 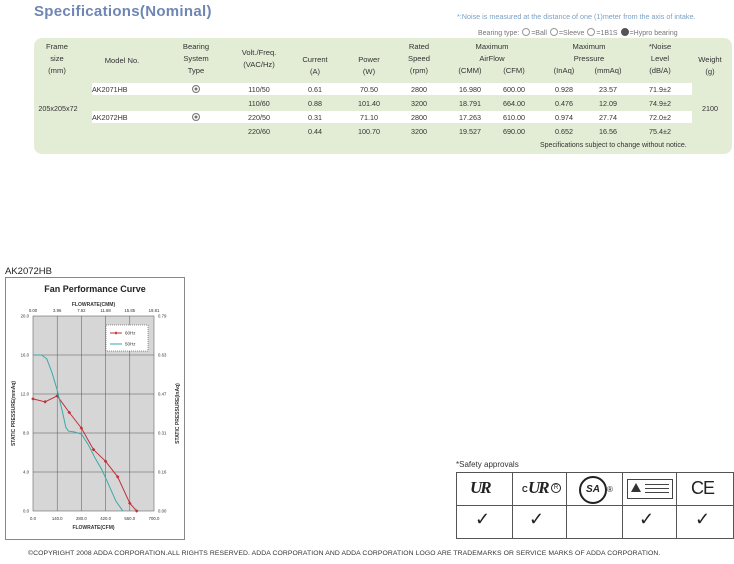 What do you see at coordinates (481, 487) in the screenshot?
I see `ur-logo-icon: UR` at bounding box center [481, 487].